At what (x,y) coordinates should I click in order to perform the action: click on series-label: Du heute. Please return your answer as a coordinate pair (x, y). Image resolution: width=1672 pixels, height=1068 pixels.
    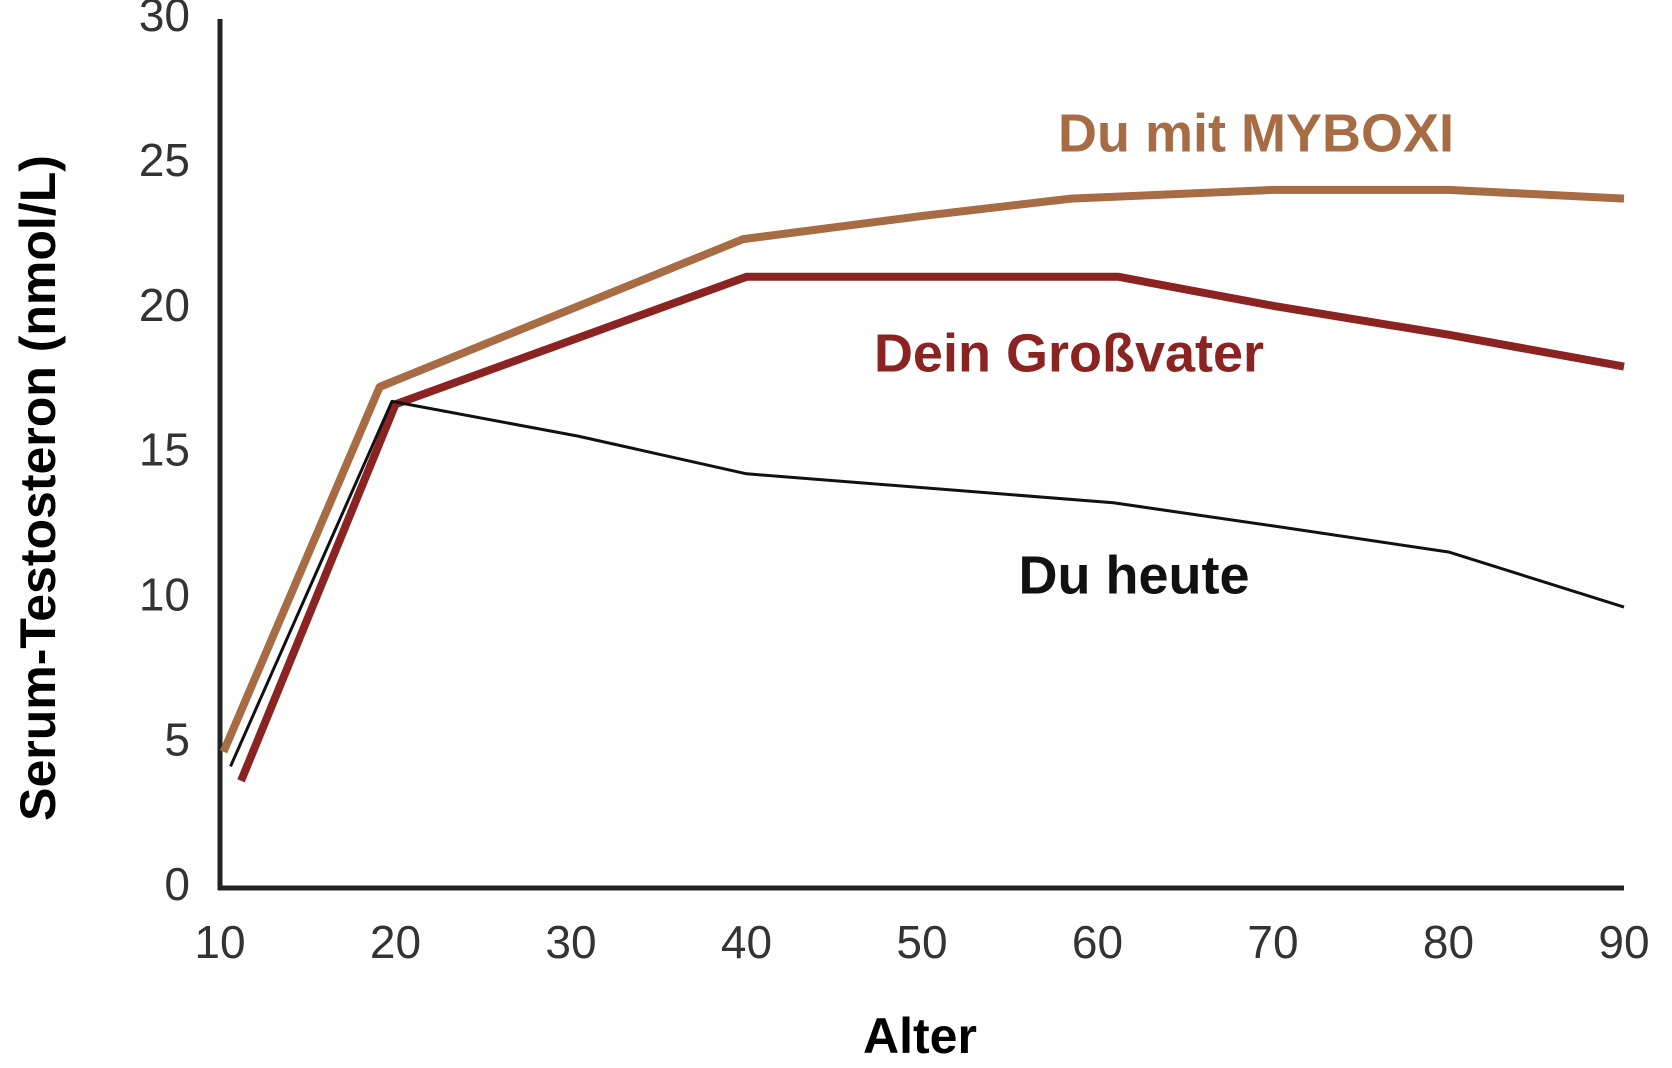
    Looking at the image, I should click on (1133, 575).